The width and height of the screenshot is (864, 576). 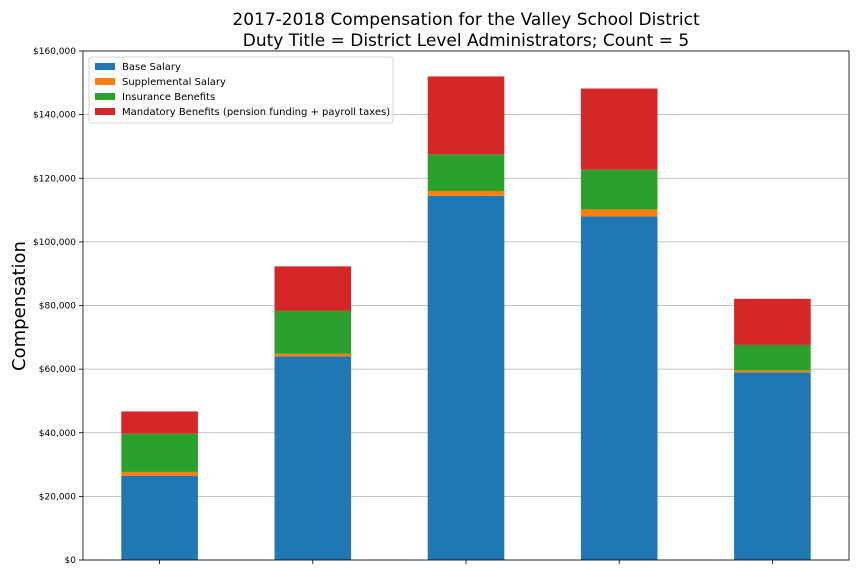 I want to click on y-tick-label: $80,000, so click(x=57, y=307).